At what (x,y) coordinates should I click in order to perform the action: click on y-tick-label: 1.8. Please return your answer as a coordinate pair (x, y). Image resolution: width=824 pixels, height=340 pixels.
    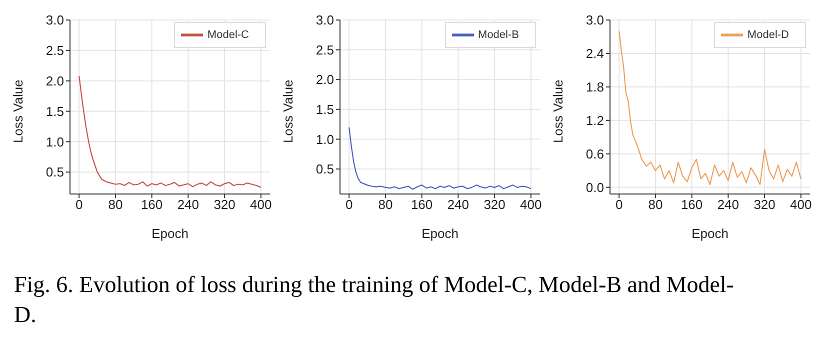
    Looking at the image, I should click on (595, 87).